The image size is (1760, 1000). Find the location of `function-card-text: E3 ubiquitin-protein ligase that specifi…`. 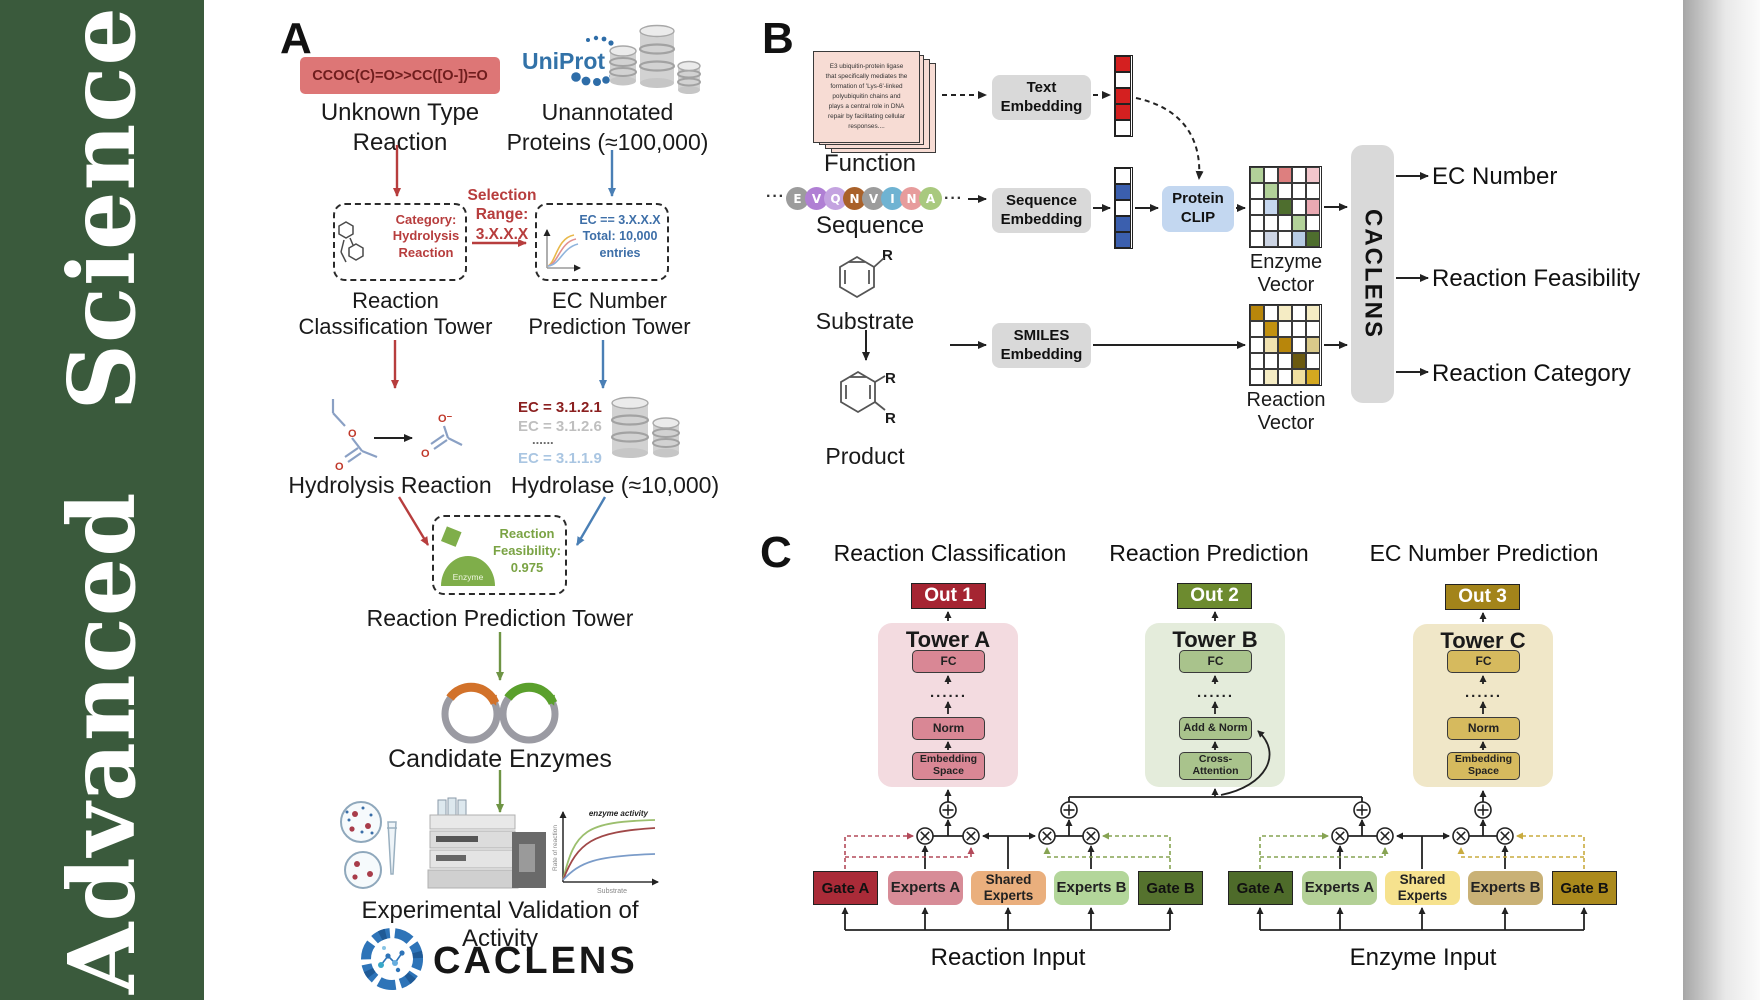

function-card-text: E3 ubiquitin-protein ligase that specifi… is located at coordinates (866, 96).